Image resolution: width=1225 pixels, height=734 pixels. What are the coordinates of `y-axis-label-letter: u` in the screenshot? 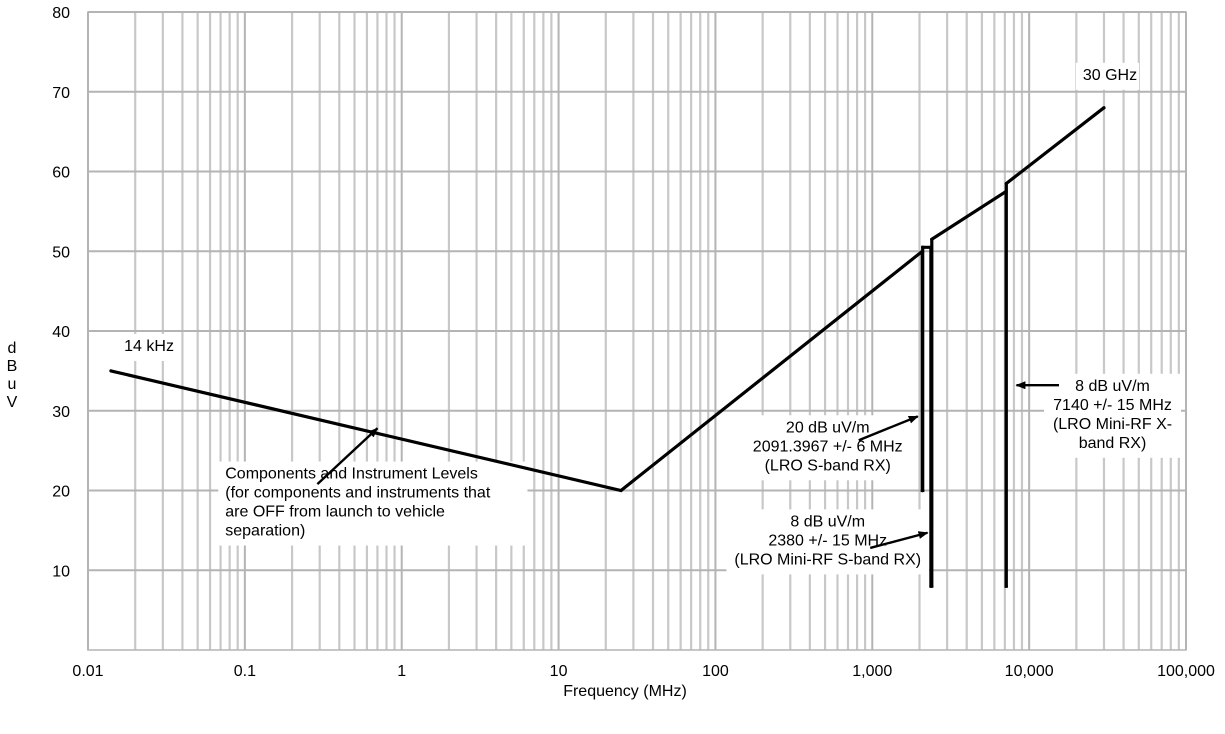 It's located at (12, 384).